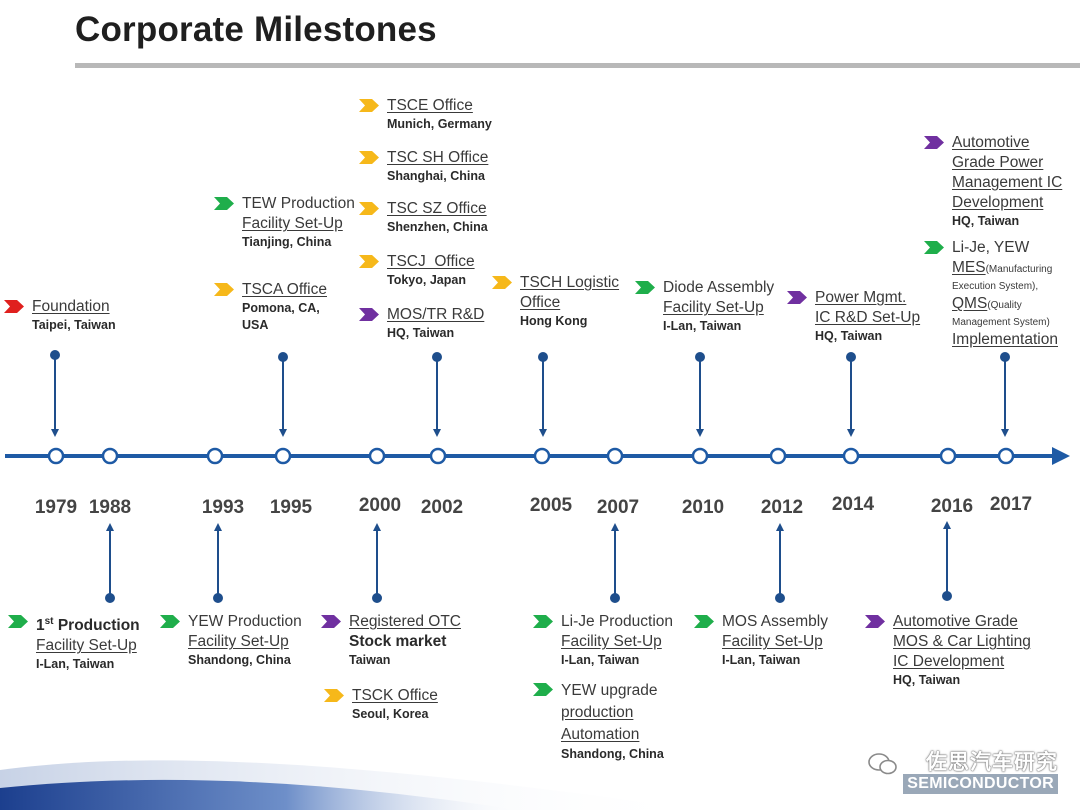 This screenshot has height=810, width=1080. Describe the element at coordinates (110, 507) in the screenshot. I see `year-label: 1988` at that location.